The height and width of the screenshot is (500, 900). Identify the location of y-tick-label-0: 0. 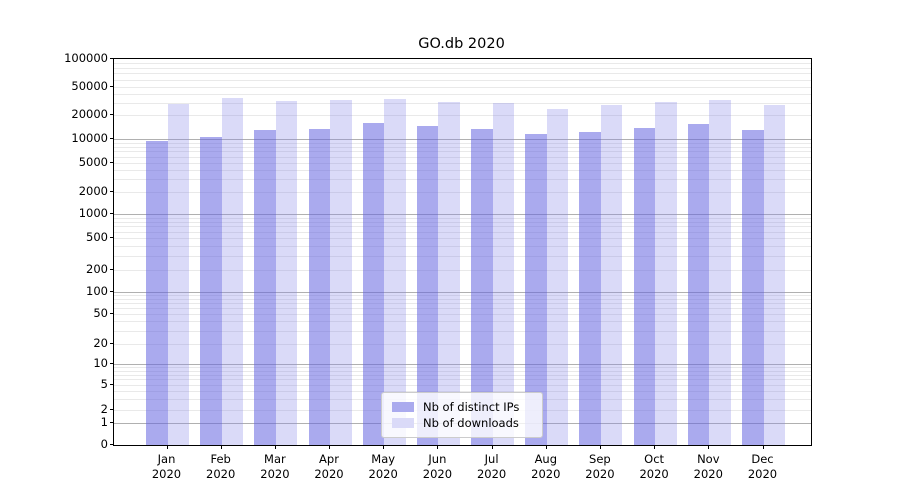
(104, 444).